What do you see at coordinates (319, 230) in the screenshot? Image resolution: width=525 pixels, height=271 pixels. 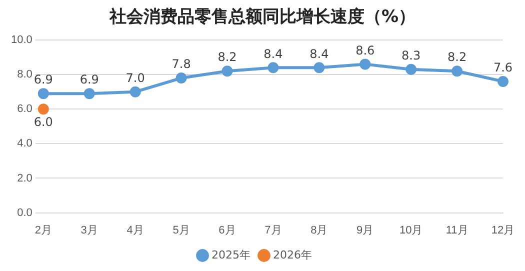 I see `x-tick-label: 8月` at bounding box center [319, 230].